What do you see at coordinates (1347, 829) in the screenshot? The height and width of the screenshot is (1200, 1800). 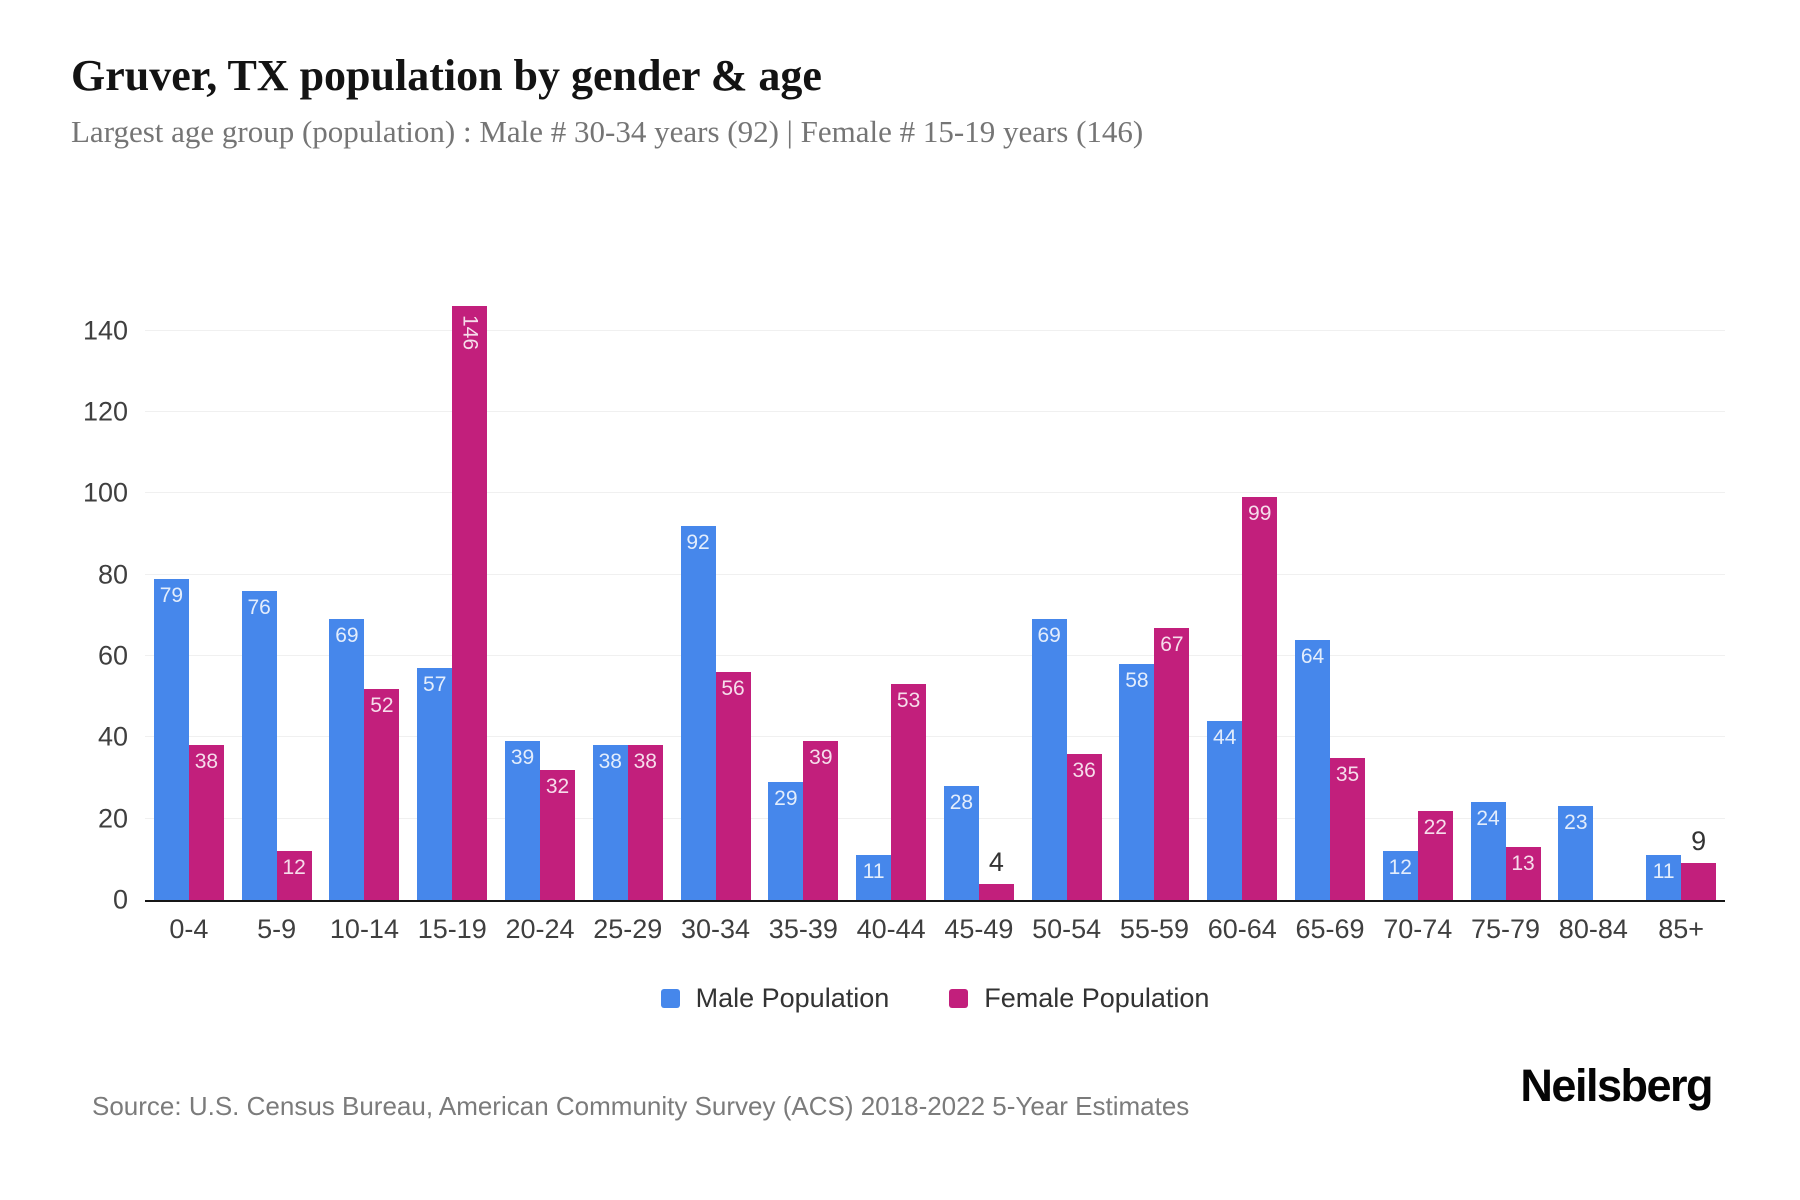 I see `bar-female-65-69: 35` at bounding box center [1347, 829].